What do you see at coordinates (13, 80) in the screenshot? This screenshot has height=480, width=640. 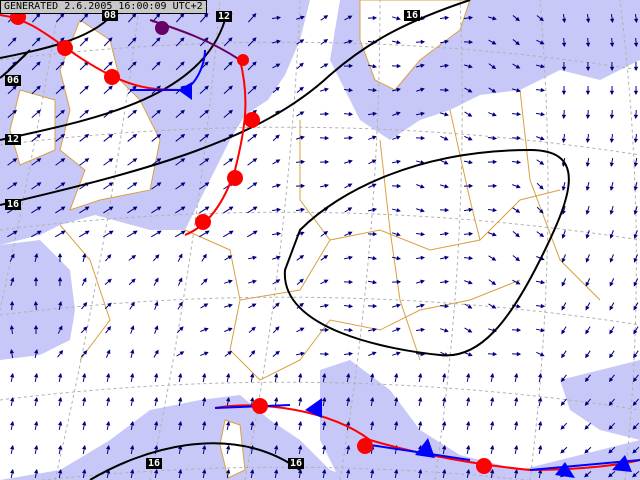 I see `isobar-label: 06` at bounding box center [13, 80].